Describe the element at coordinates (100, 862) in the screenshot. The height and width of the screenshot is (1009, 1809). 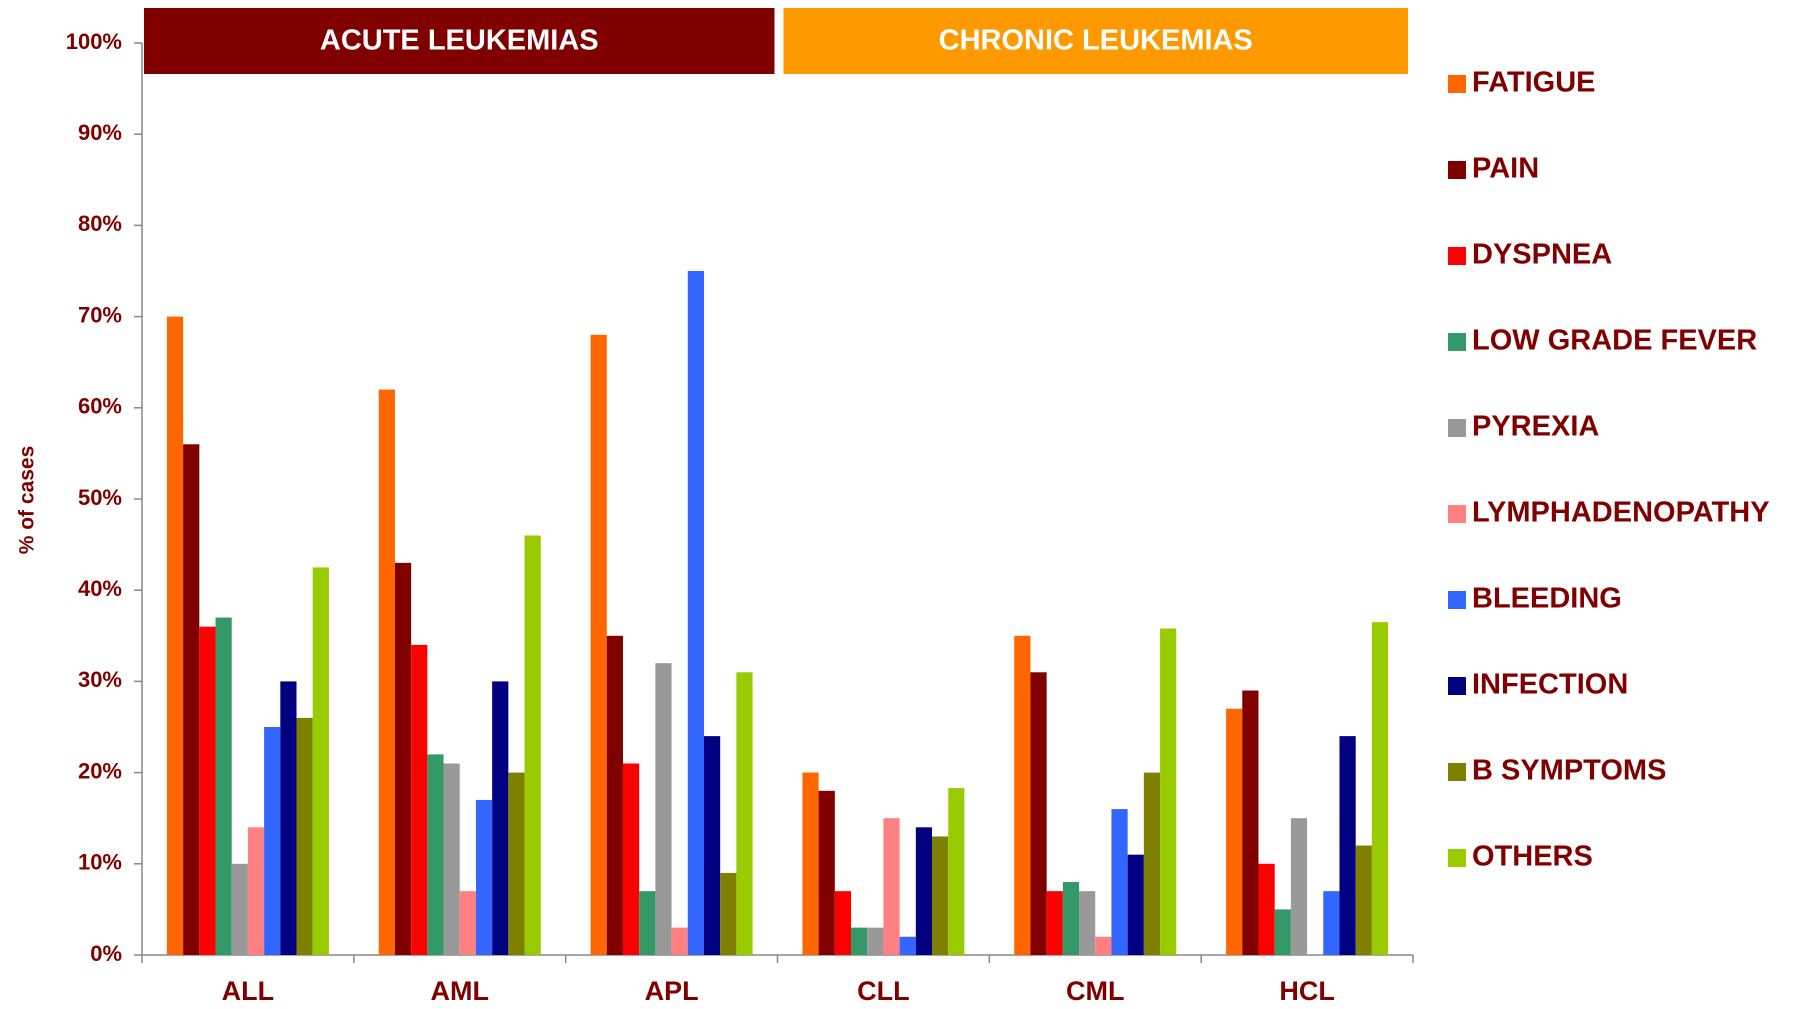
I see `y-tick-label: 10%` at that location.